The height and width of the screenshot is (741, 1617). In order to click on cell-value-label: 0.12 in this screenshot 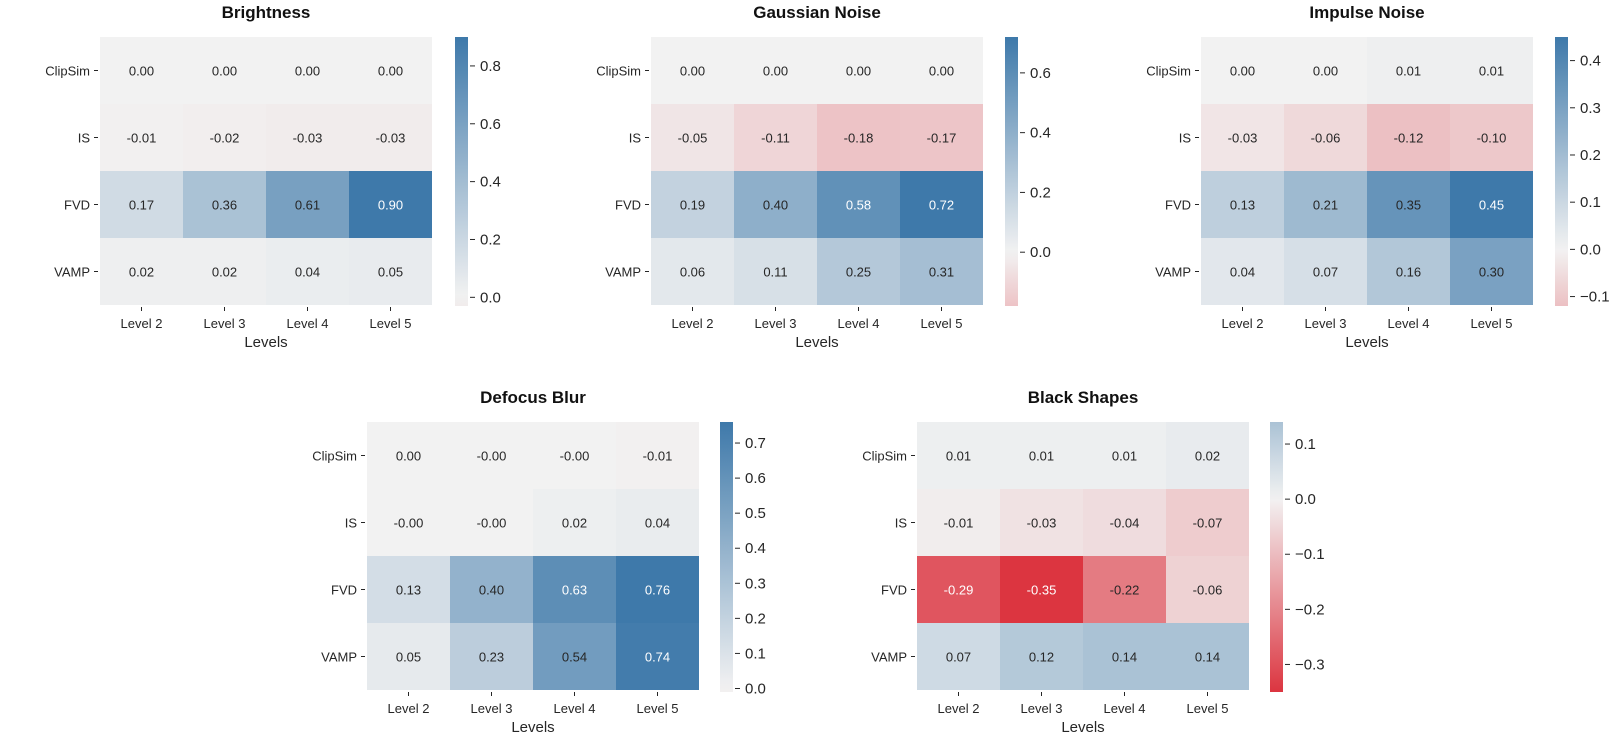, I will do `click(1041, 657)`.